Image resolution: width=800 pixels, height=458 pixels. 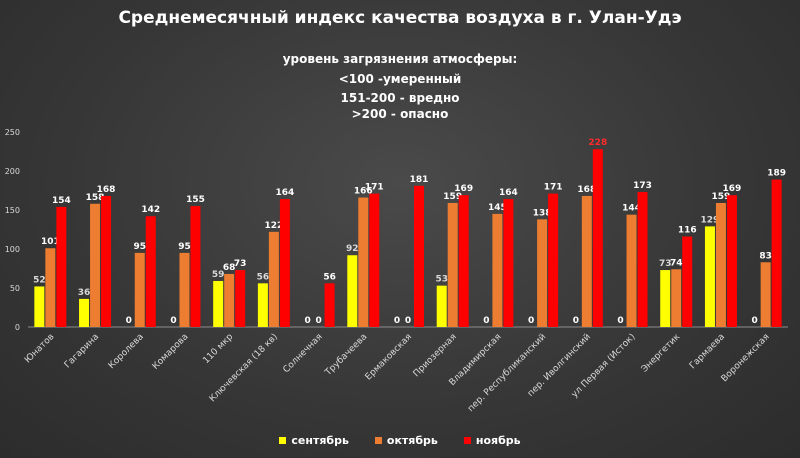 What do you see at coordinates (721, 197) in the screenshot?
I see `data-label: 159` at bounding box center [721, 197].